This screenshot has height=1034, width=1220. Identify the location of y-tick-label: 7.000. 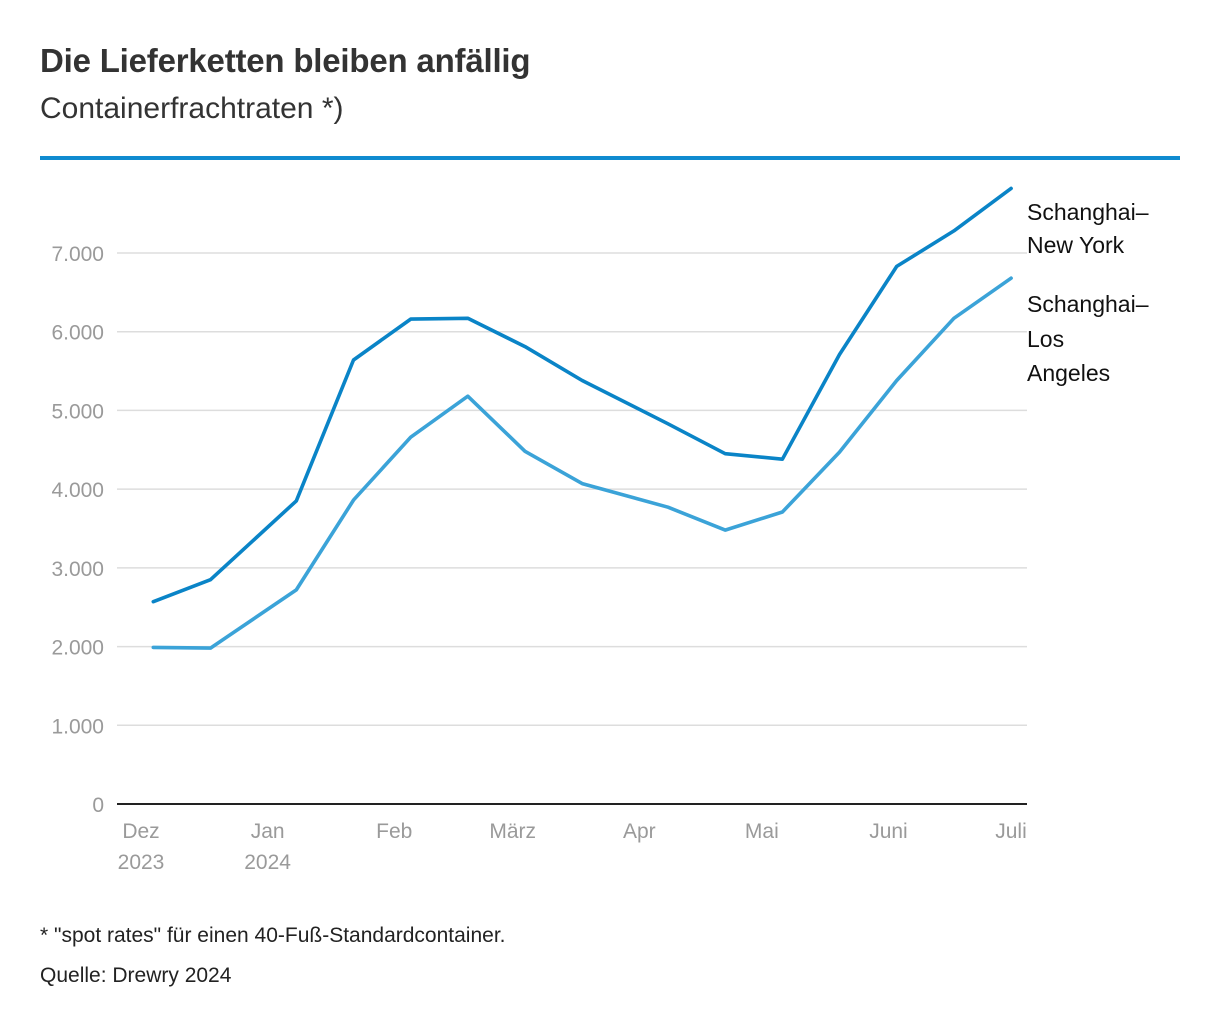
(77, 254).